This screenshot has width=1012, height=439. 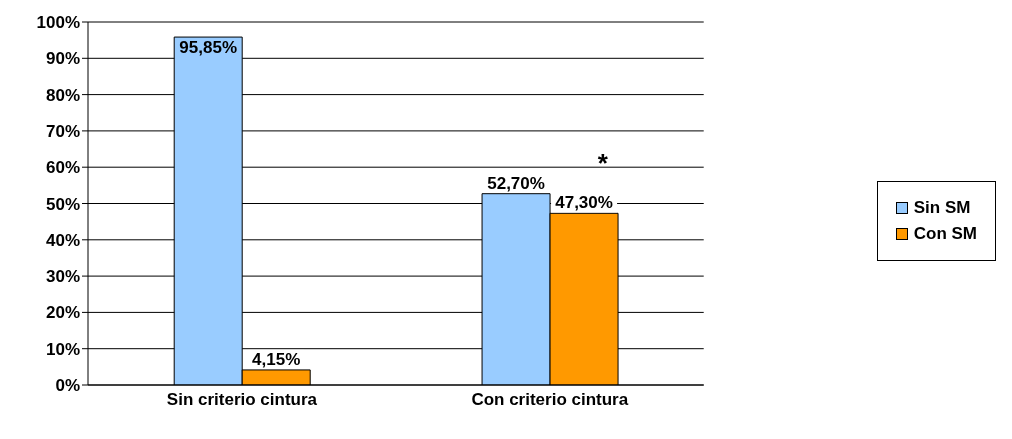 What do you see at coordinates (603, 162) in the screenshot?
I see `annotation: *` at bounding box center [603, 162].